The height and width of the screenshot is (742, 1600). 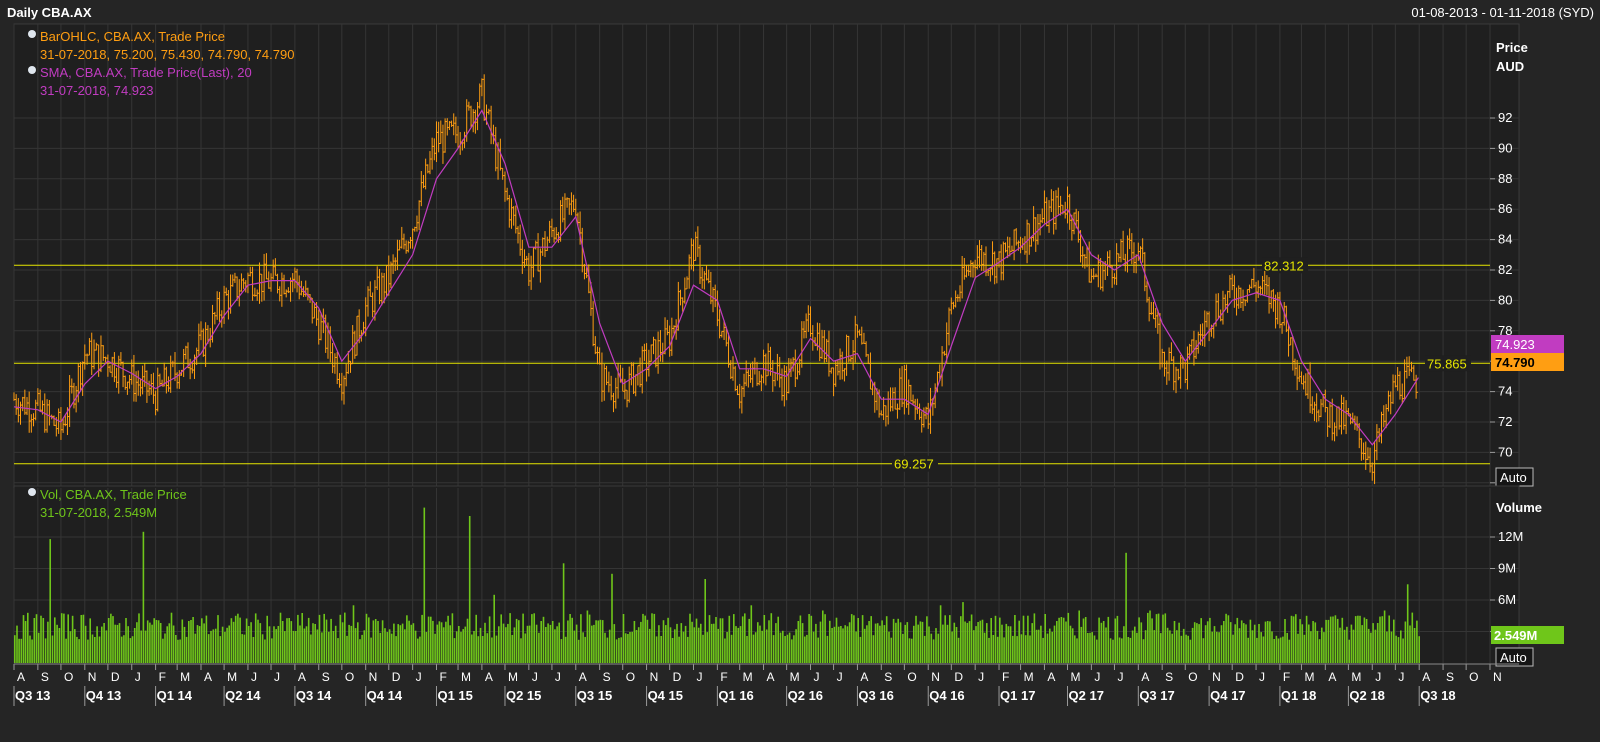 I want to click on bar-series-toggle-icon, so click(x=32, y=34).